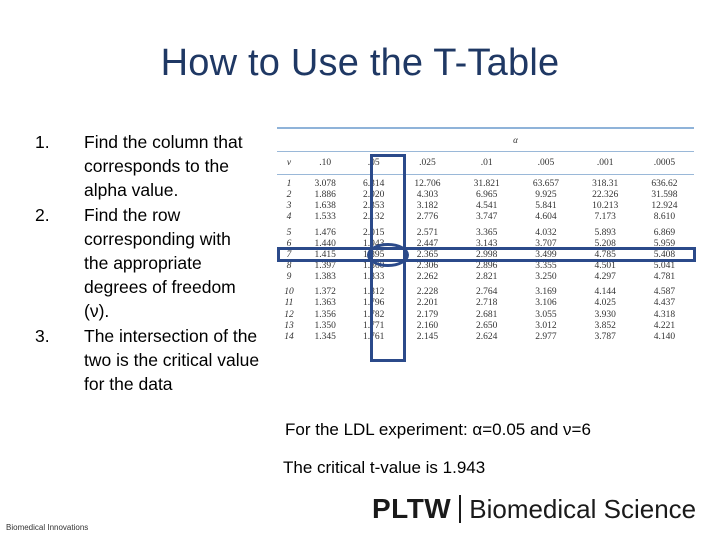 The image size is (720, 540). Describe the element at coordinates (460, 509) in the screenshot. I see `logo-divider` at that location.